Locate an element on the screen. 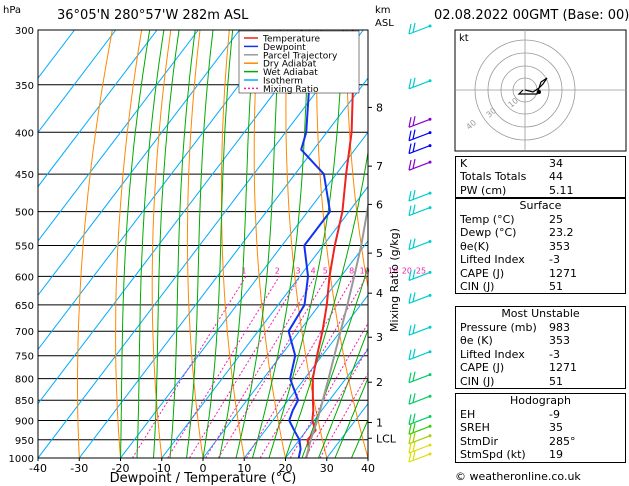 This screenshot has height=486, width=629. pressure-tick-label: 400 is located at coordinates (24, 133).